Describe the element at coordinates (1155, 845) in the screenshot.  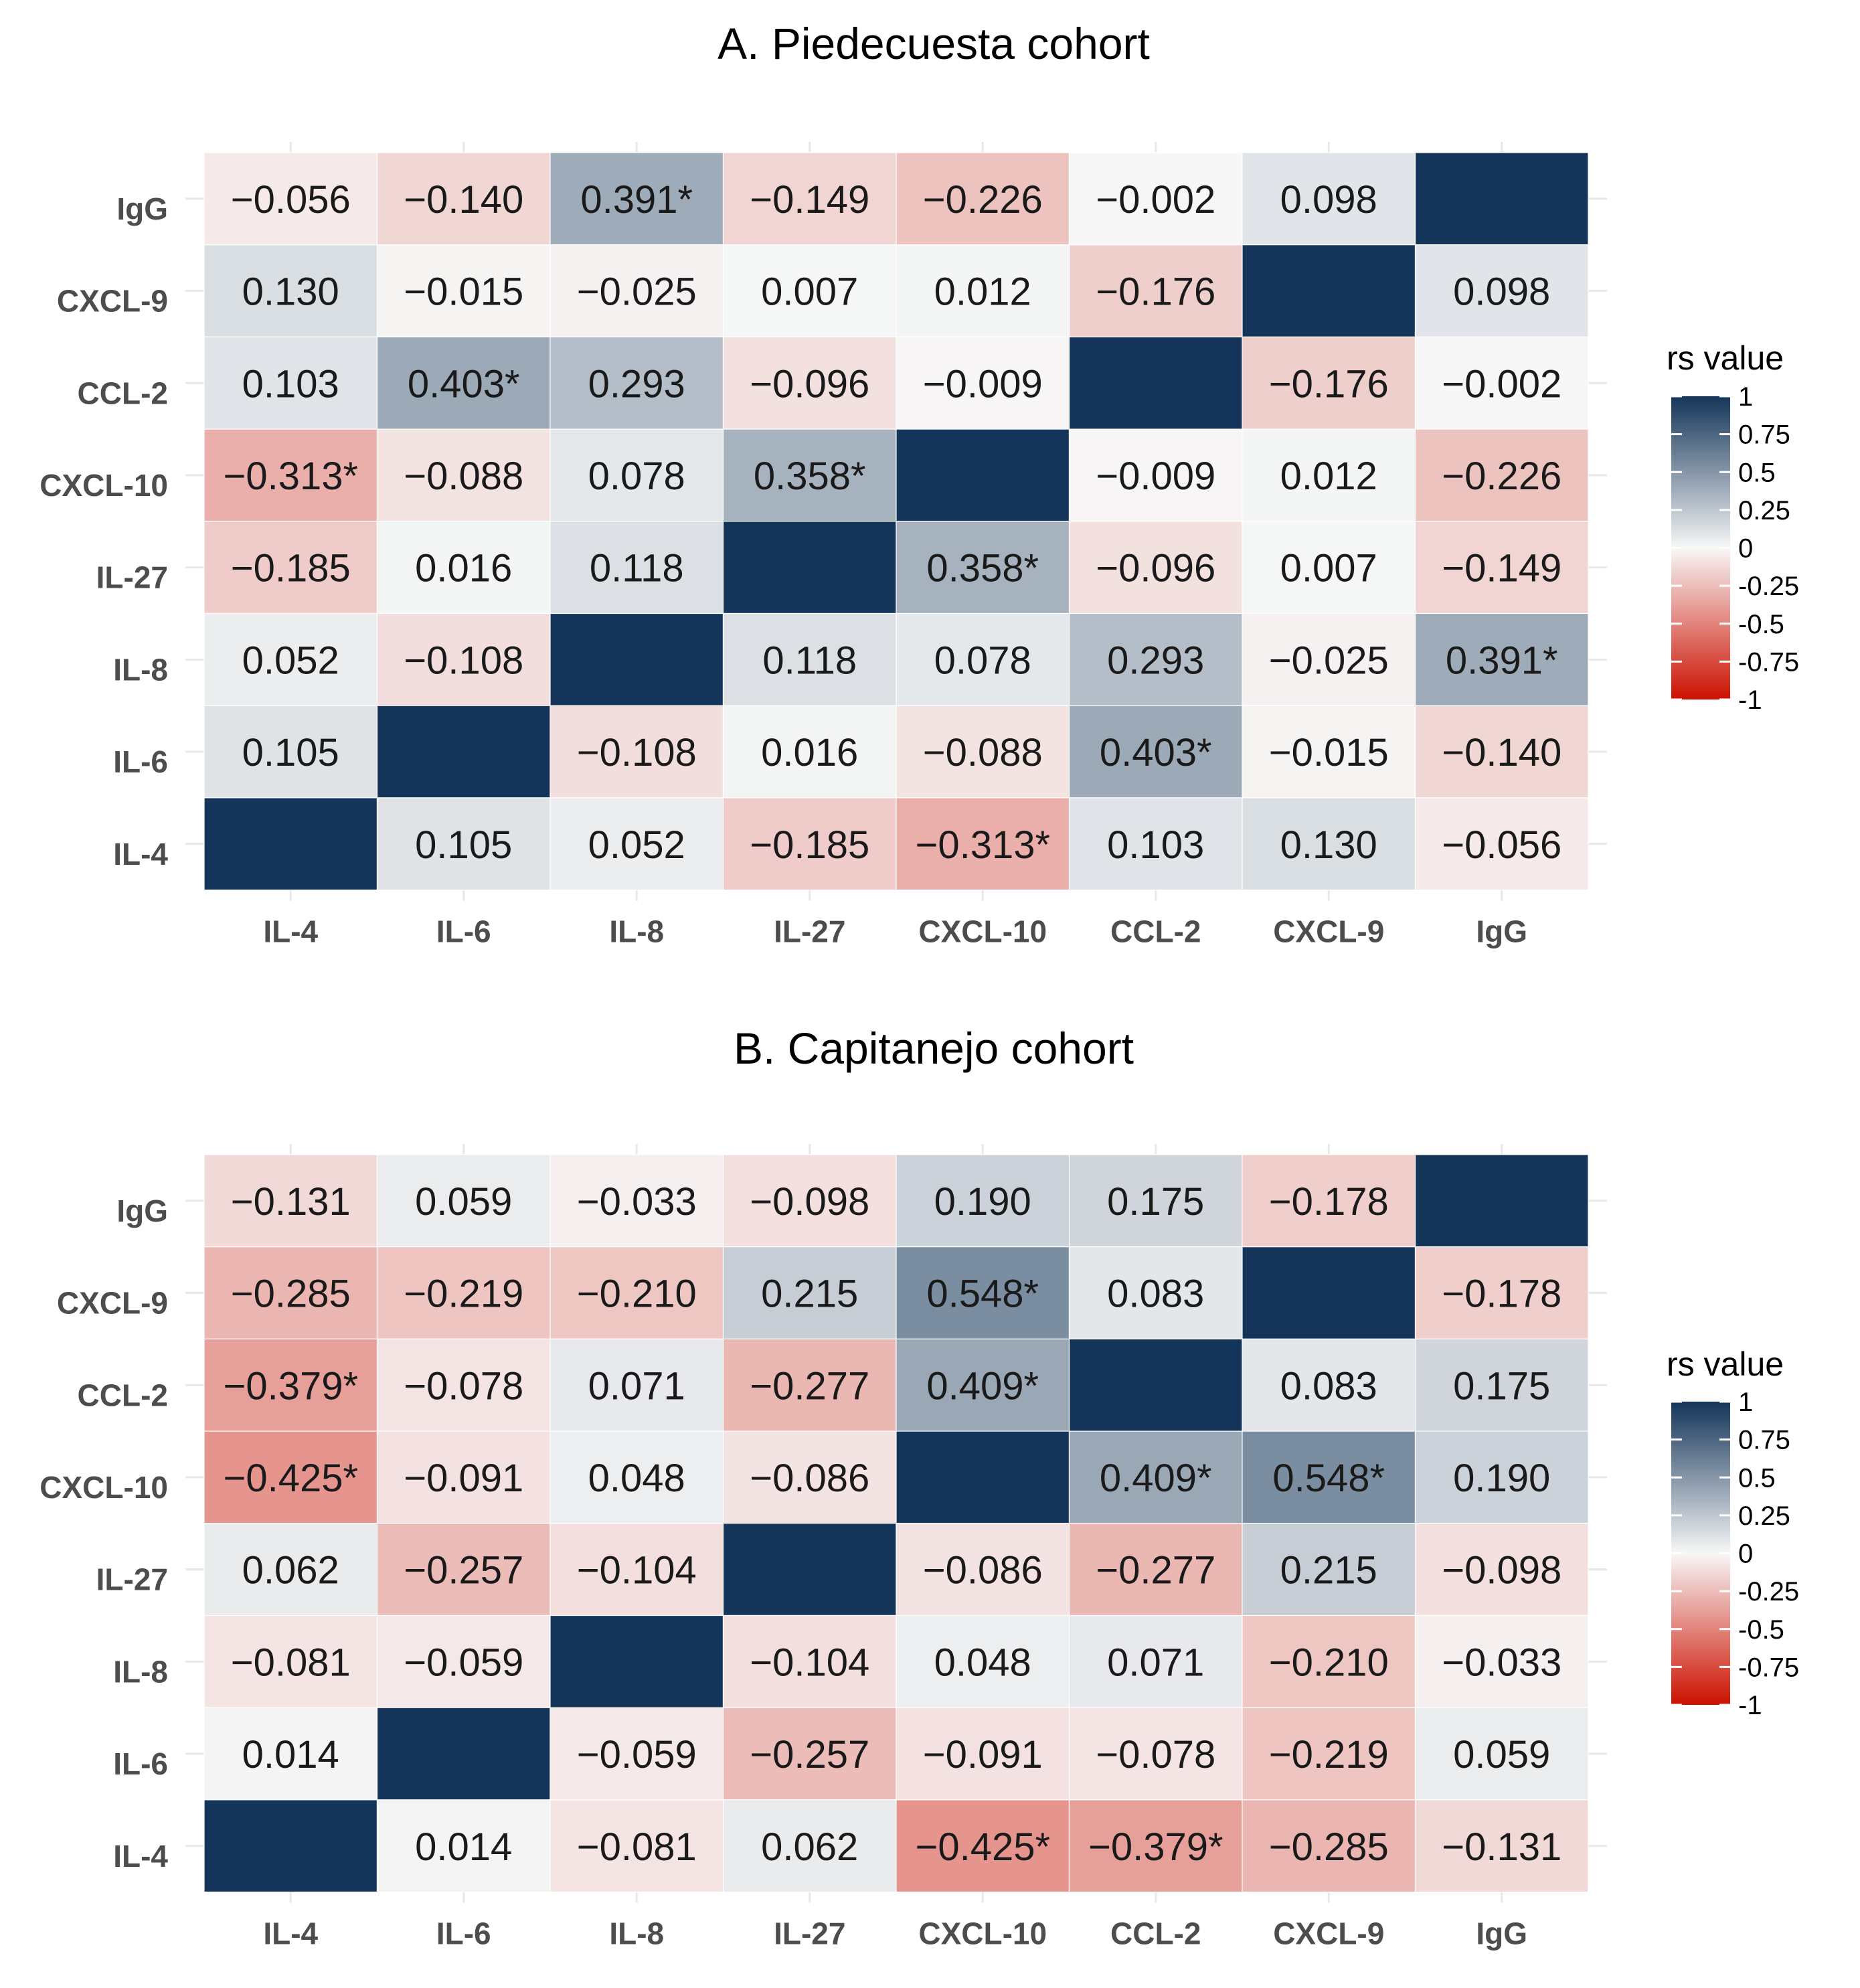
I see `cell-value-label: 0.103` at that location.